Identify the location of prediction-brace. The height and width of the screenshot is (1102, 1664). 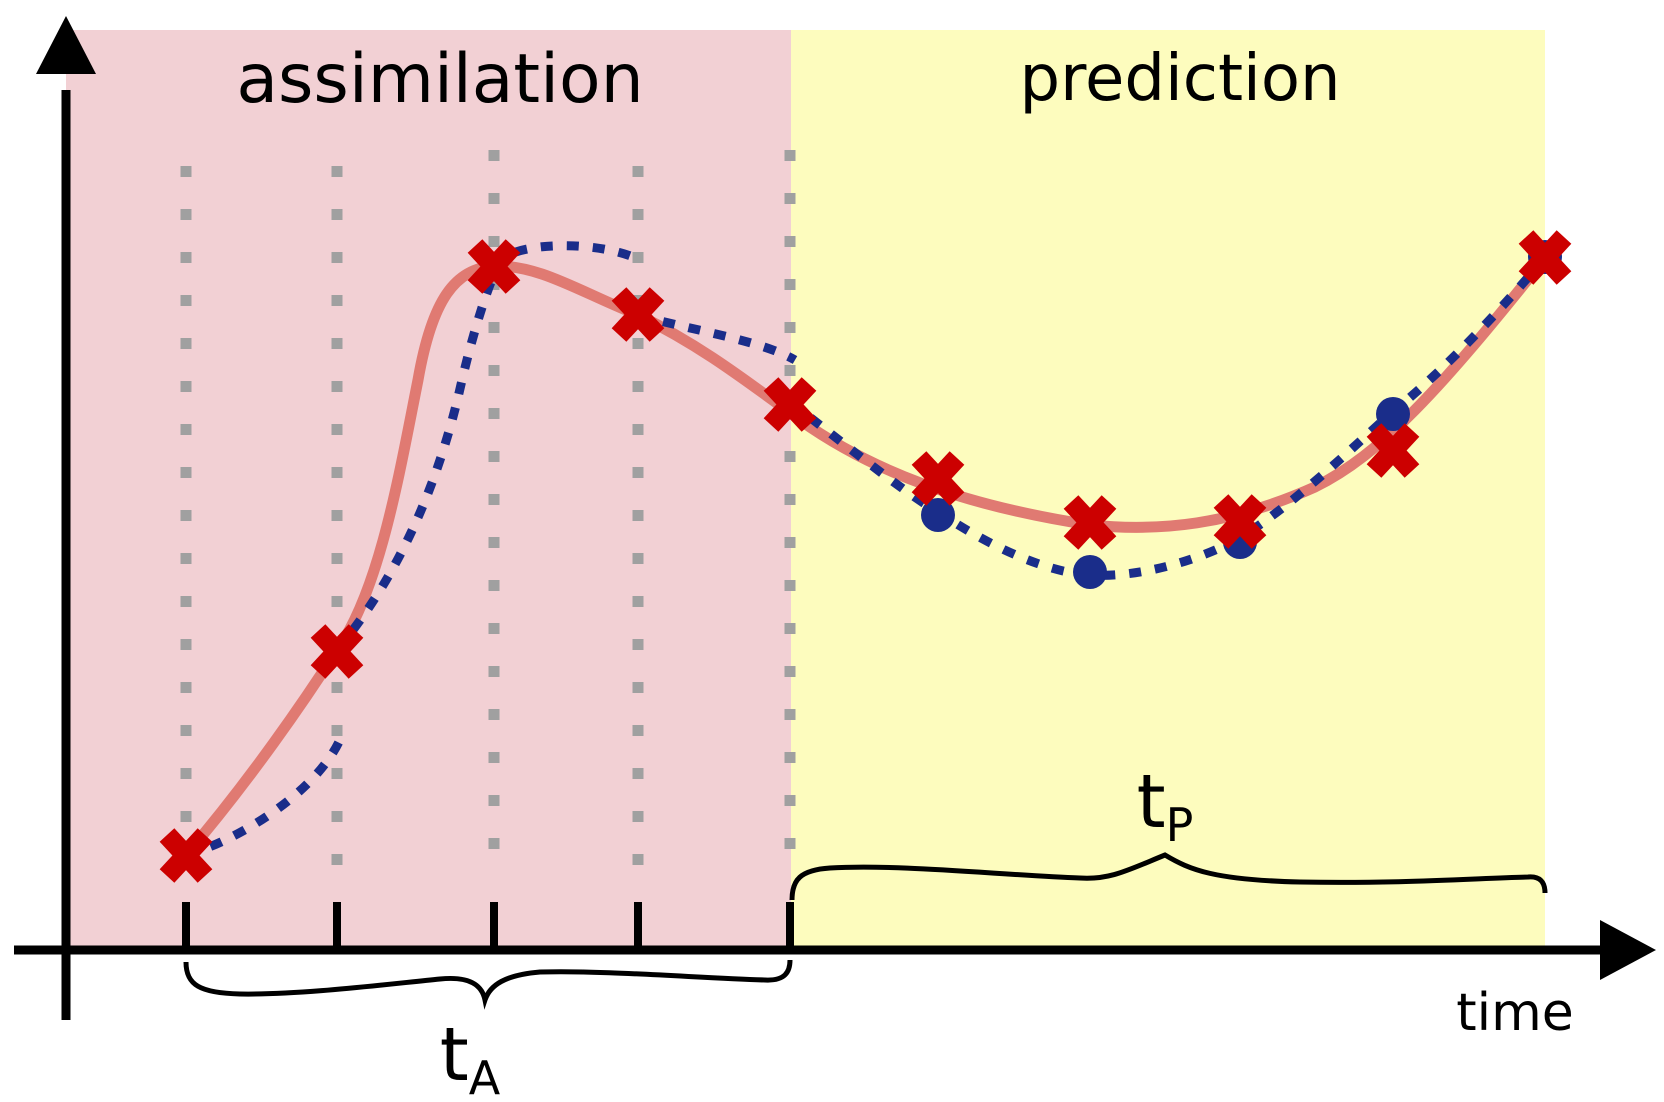
(1168, 876).